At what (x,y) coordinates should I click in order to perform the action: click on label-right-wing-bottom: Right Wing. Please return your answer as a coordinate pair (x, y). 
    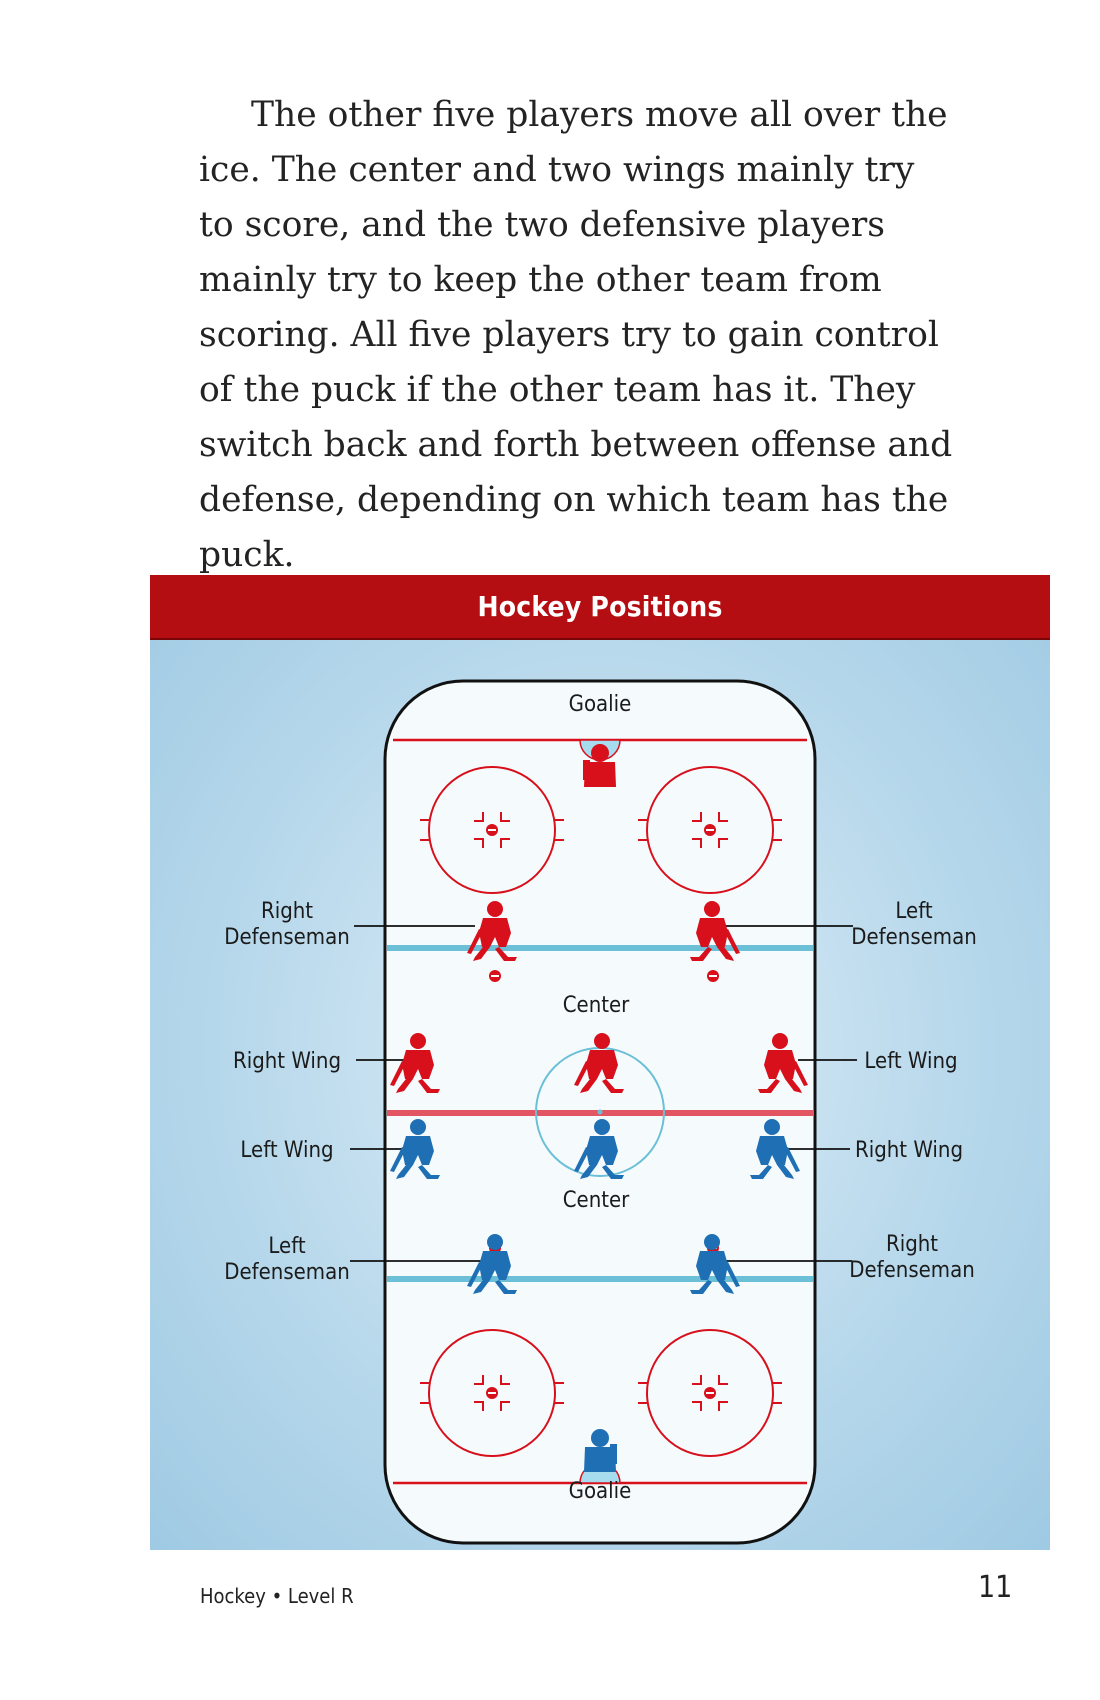
    Looking at the image, I should click on (909, 1150).